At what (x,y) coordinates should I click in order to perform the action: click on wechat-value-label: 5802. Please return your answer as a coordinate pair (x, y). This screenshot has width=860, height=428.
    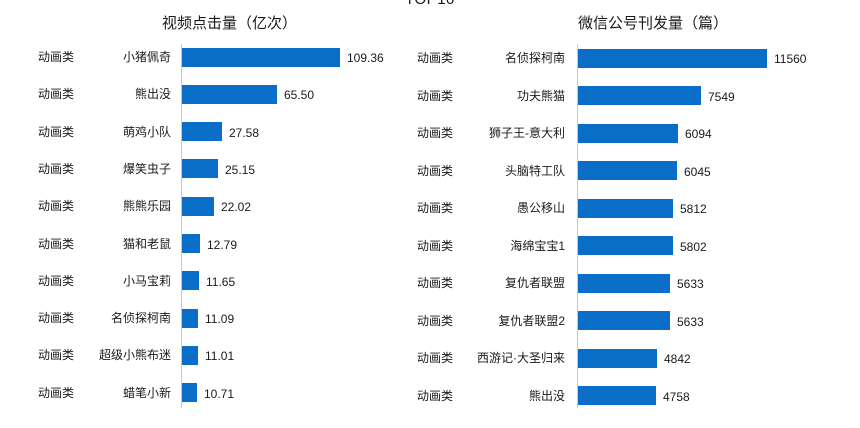
    Looking at the image, I should click on (693, 246).